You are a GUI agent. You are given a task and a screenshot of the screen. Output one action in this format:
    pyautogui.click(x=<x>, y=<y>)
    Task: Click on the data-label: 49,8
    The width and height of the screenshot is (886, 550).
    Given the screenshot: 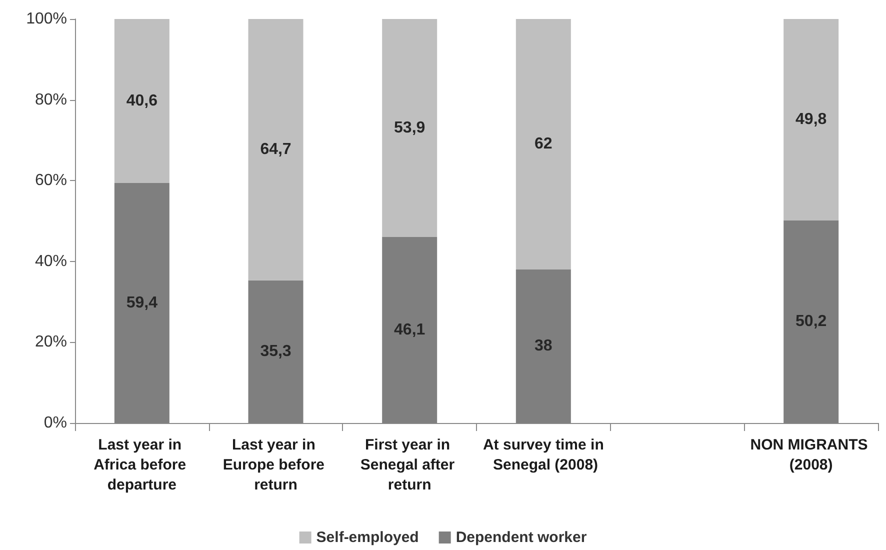 What is the action you would take?
    pyautogui.click(x=811, y=119)
    